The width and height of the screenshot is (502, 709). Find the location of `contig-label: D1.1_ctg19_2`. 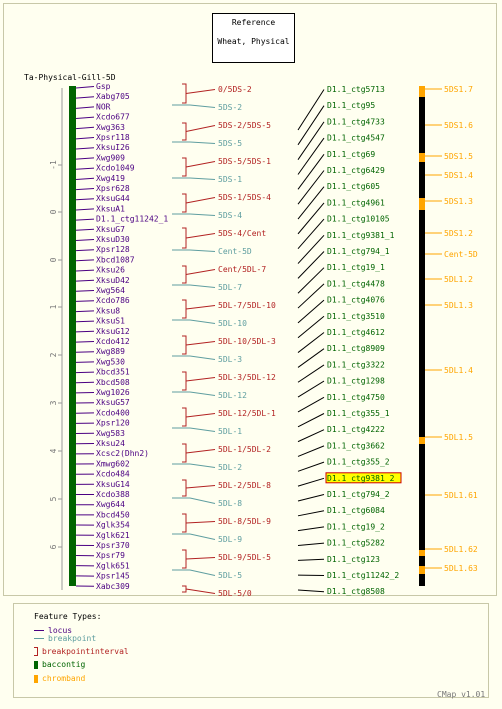

contig-label: D1.1_ctg19_2 is located at coordinates (356, 526).